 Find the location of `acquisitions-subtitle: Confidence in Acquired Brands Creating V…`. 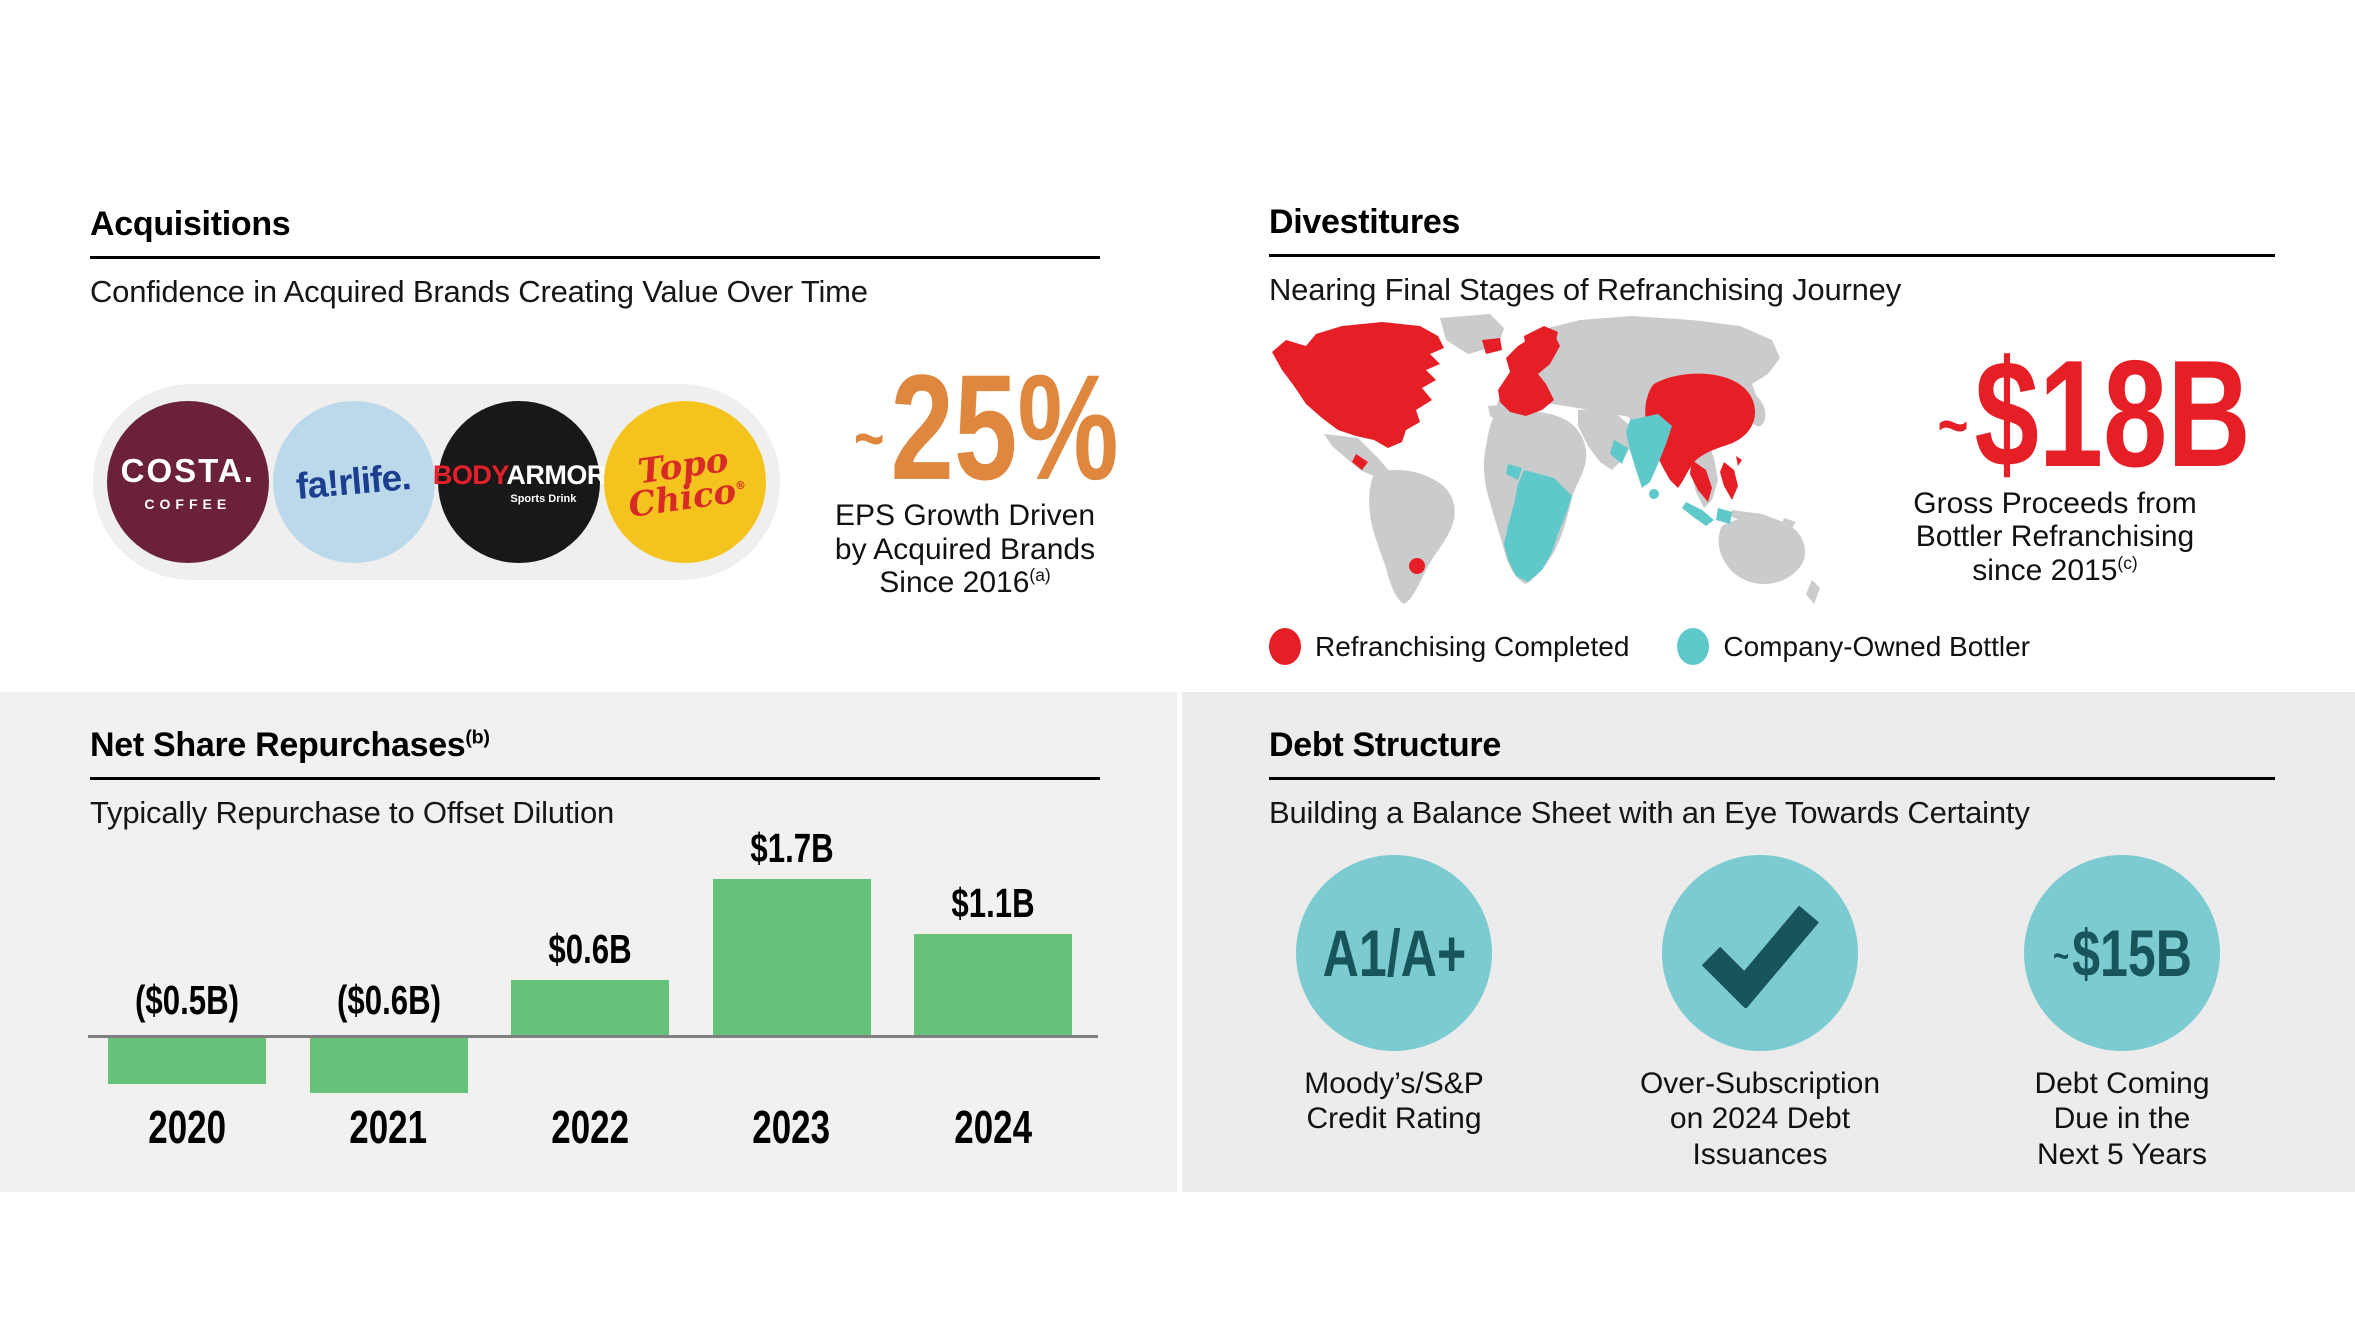

acquisitions-subtitle: Confidence in Acquired Brands Creating V… is located at coordinates (479, 291).